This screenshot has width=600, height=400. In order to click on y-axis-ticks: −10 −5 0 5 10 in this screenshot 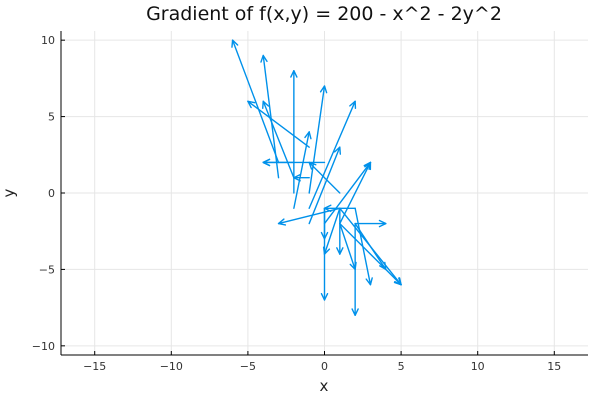, I will do `click(48, 193)`.